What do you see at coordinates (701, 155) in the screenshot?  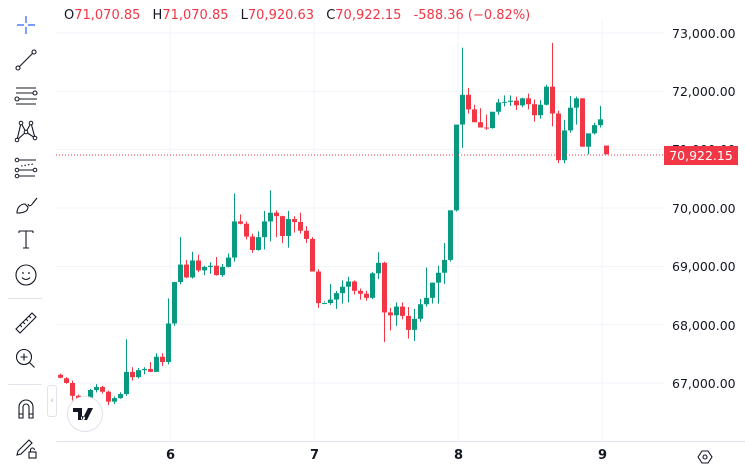 I see `last-price-tag: 70,922.15` at bounding box center [701, 155].